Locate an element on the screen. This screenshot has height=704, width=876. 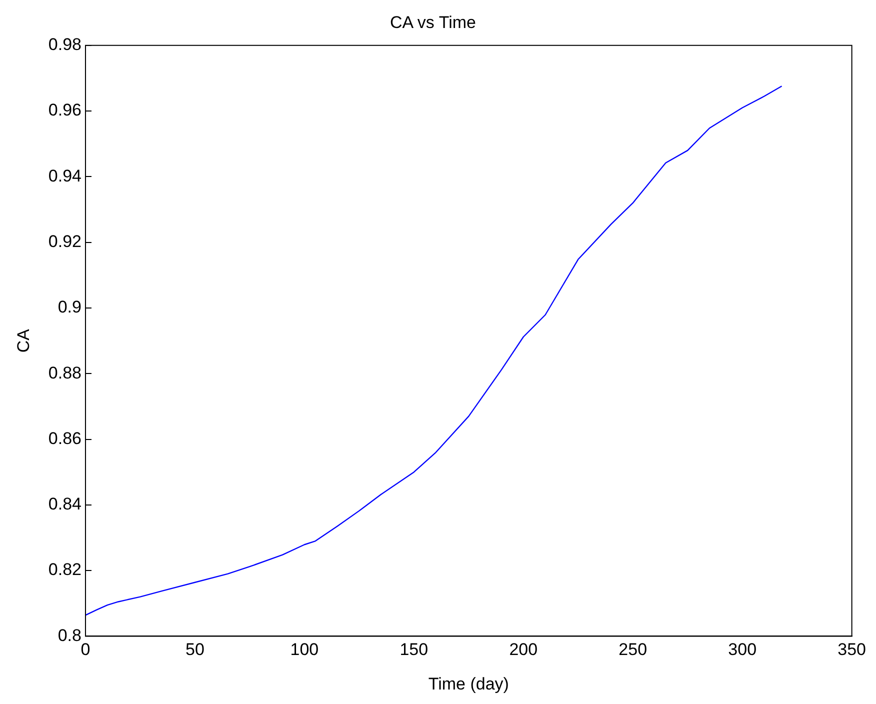
y-axis-title: CA is located at coordinates (23, 340).